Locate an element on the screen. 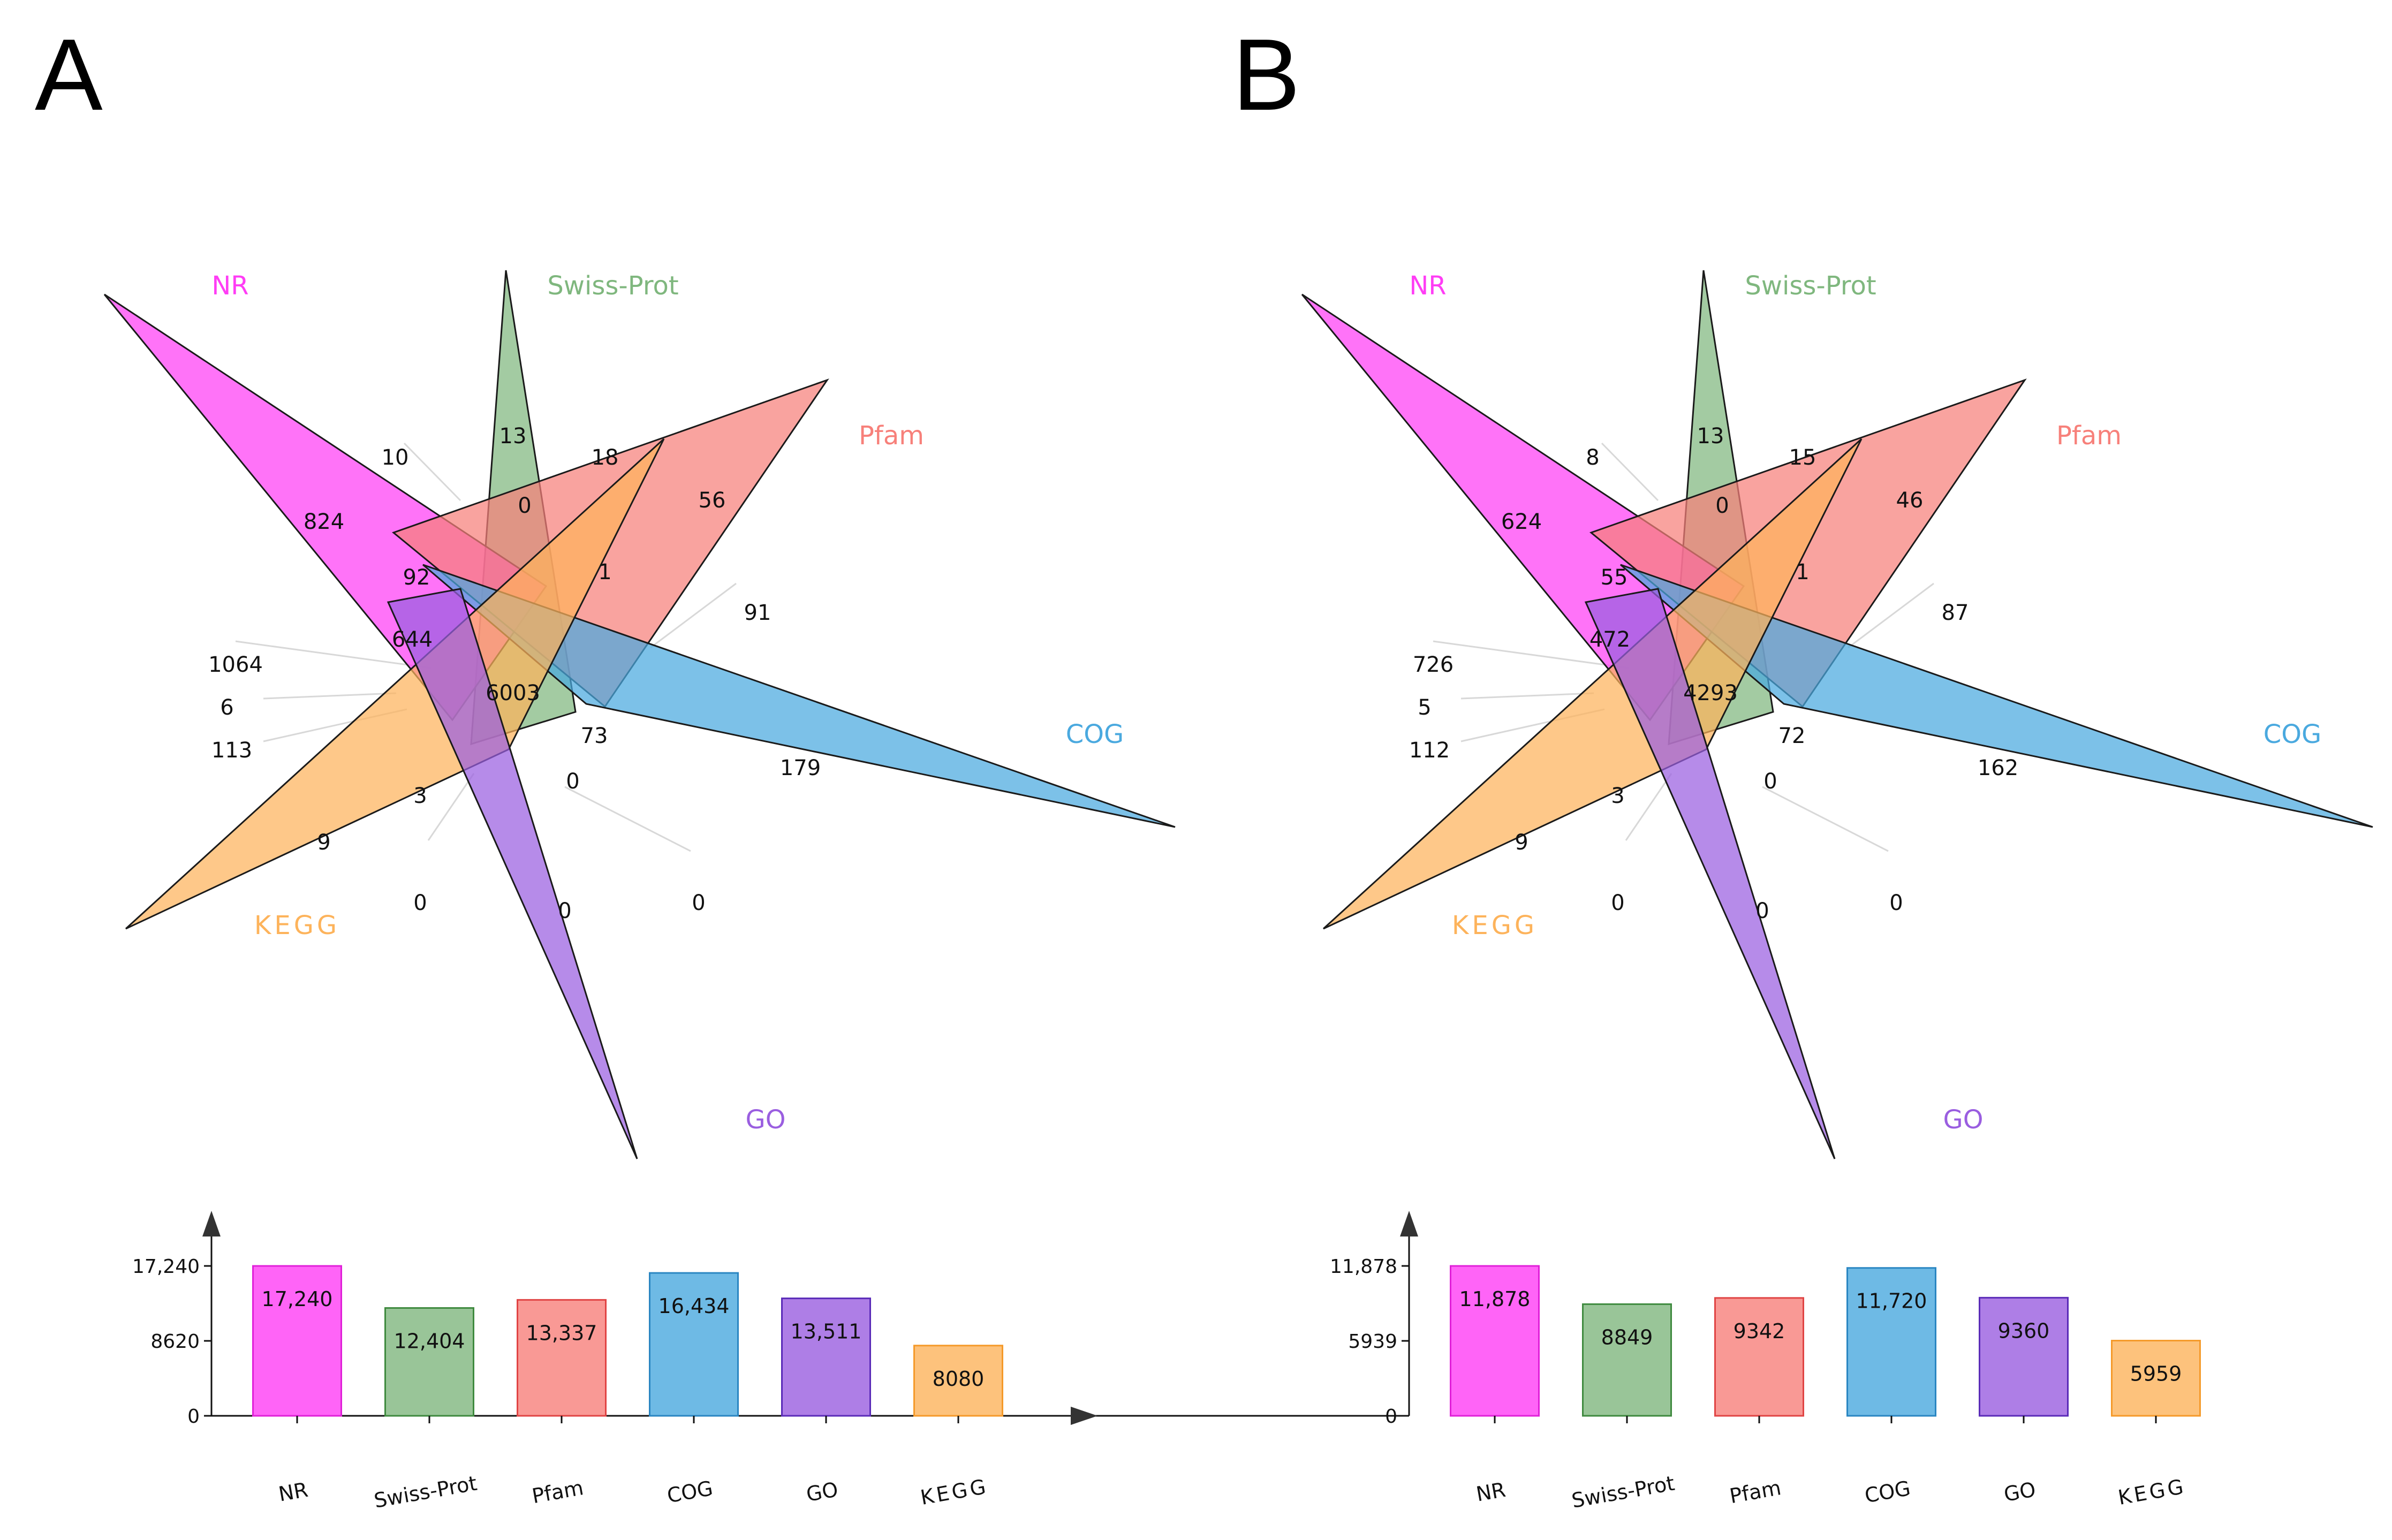  bar-value-label: 12,404 is located at coordinates (430, 1342).